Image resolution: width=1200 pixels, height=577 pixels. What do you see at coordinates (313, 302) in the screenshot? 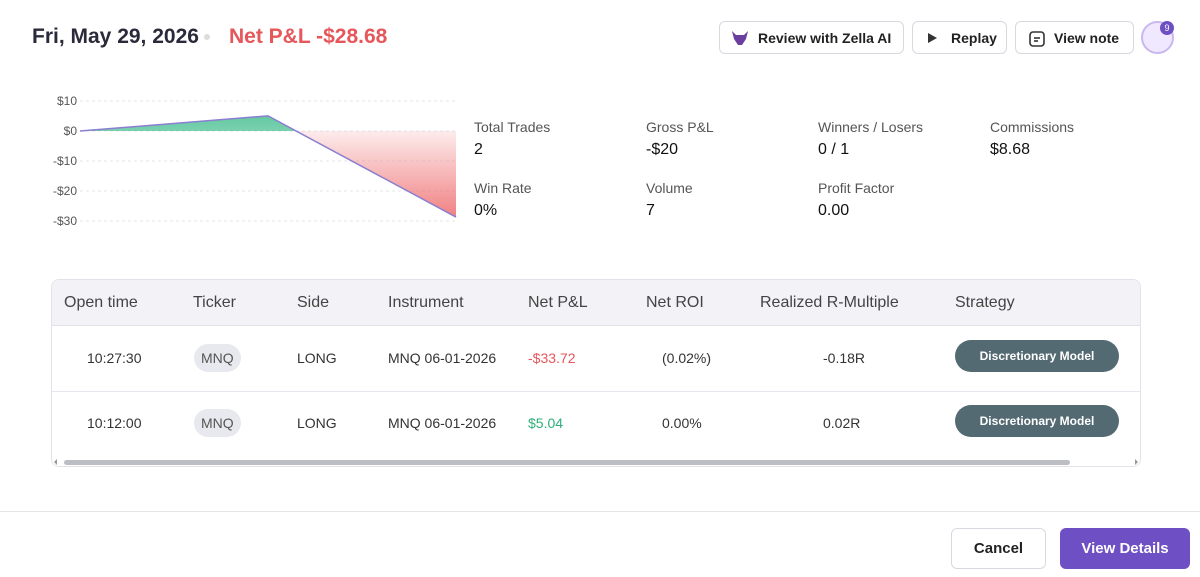
I see `column-header: Side` at bounding box center [313, 302].